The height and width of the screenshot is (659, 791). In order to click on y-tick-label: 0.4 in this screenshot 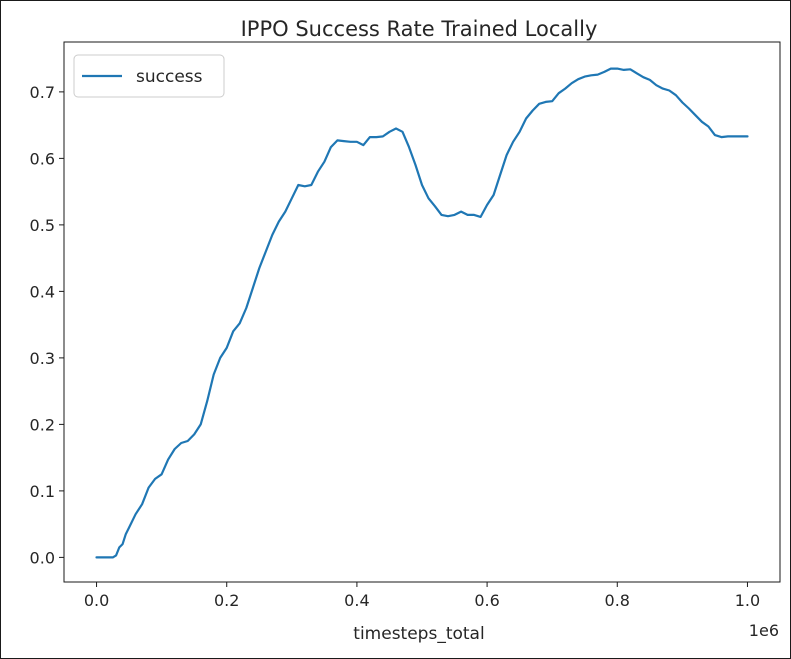, I will do `click(42, 291)`.